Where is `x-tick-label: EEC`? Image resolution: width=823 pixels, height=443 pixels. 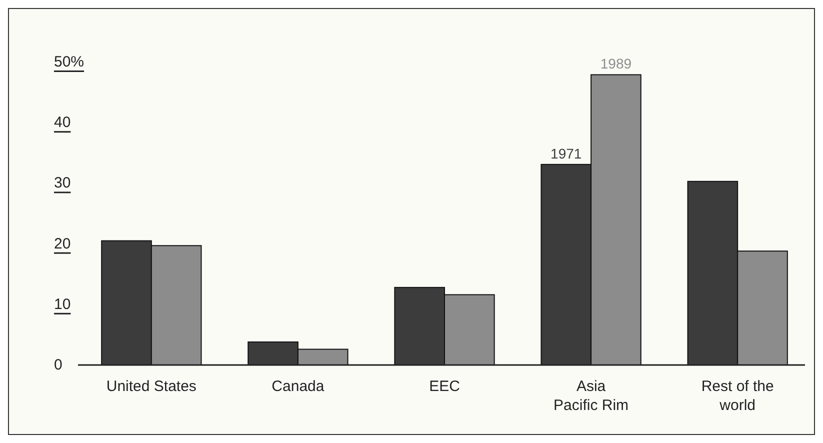
x-tick-label: EEC is located at coordinates (444, 386).